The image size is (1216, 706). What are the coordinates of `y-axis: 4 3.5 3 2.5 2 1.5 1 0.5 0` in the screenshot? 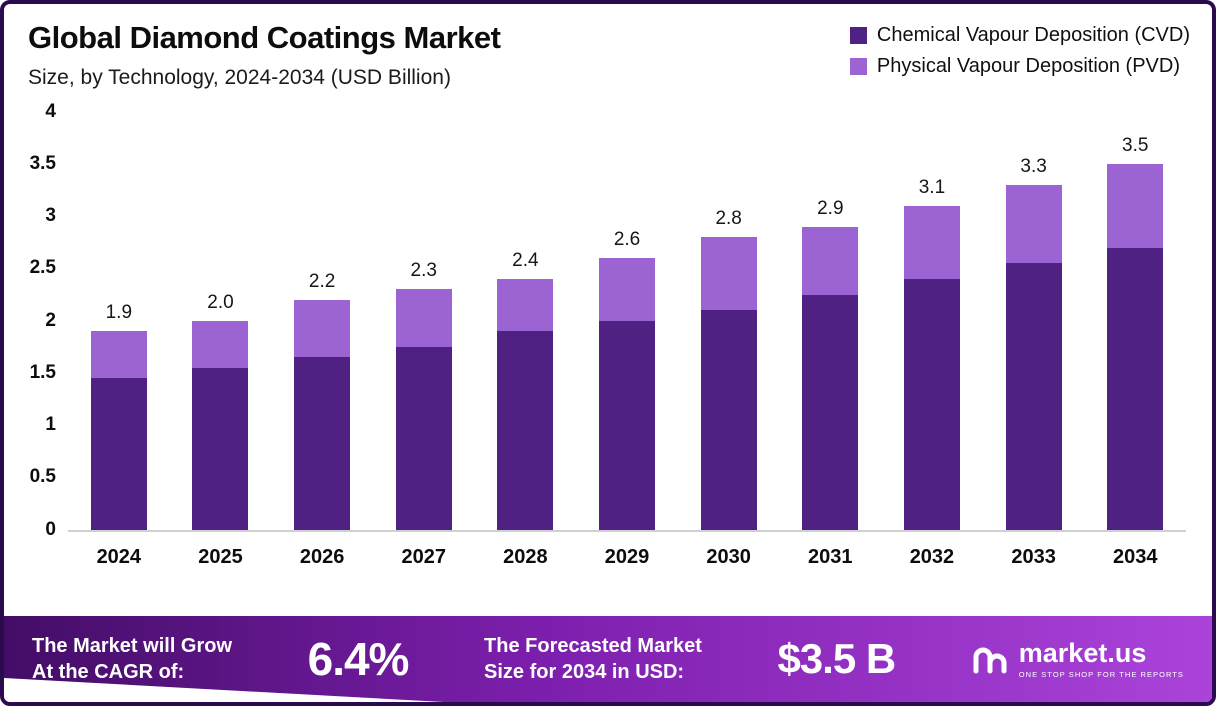 It's located at (44, 320).